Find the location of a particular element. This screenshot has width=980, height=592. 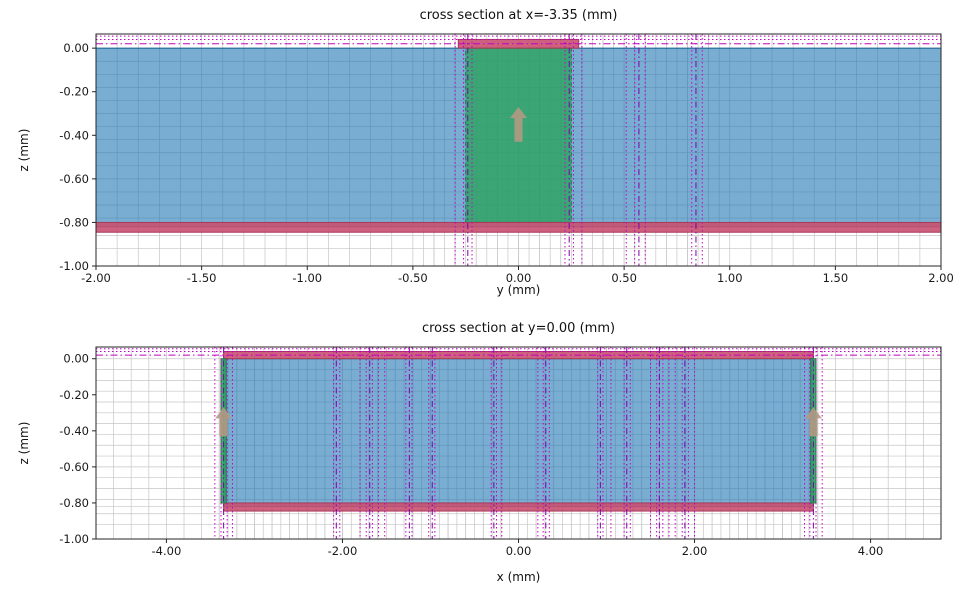

x-tick-label: 4.00 is located at coordinates (871, 551).